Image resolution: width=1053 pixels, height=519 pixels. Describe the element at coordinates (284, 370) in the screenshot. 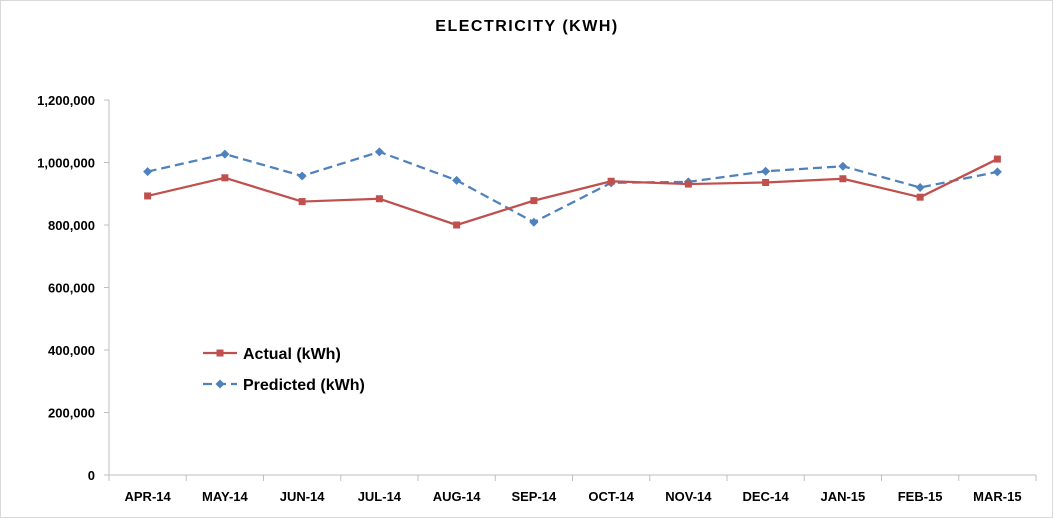

I see `legend: Actual (kWh) Predicted (kWh)` at that location.